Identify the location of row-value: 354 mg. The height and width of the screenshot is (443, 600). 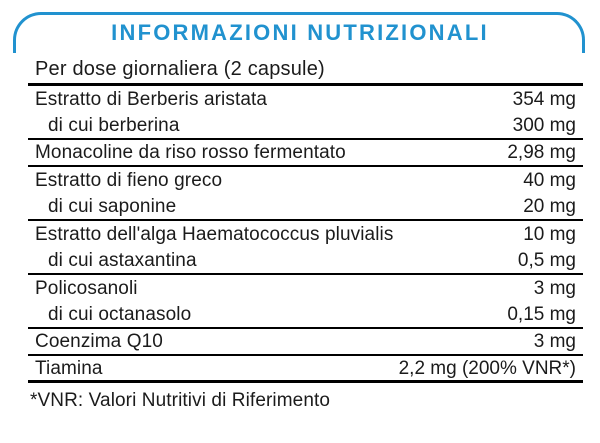
(544, 99).